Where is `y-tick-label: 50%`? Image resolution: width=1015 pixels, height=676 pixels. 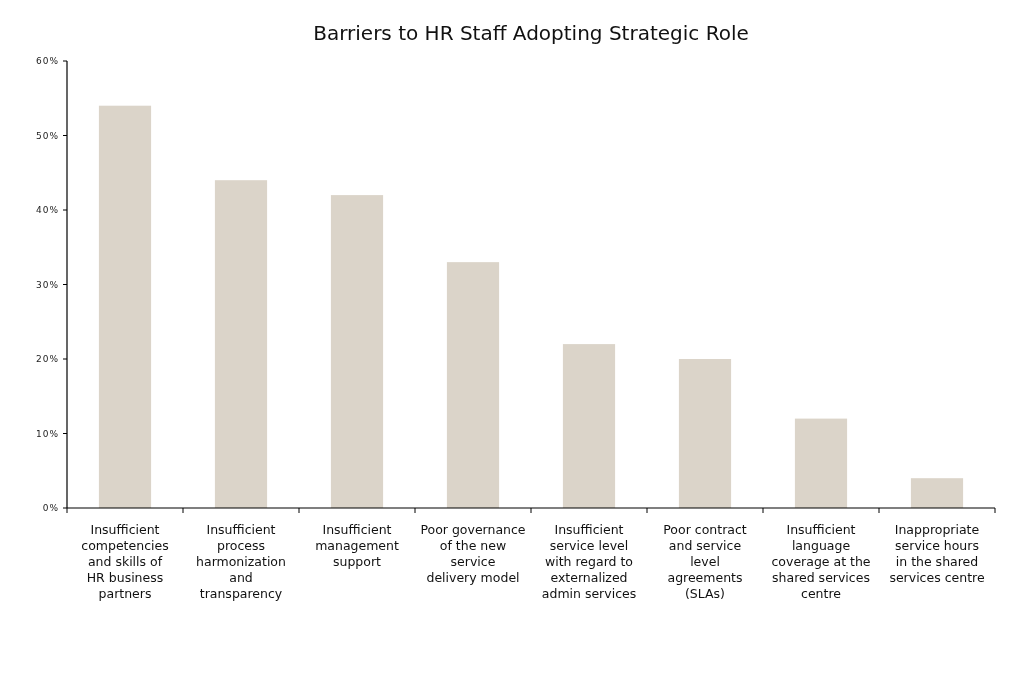 y-tick-label: 50% is located at coordinates (47, 135).